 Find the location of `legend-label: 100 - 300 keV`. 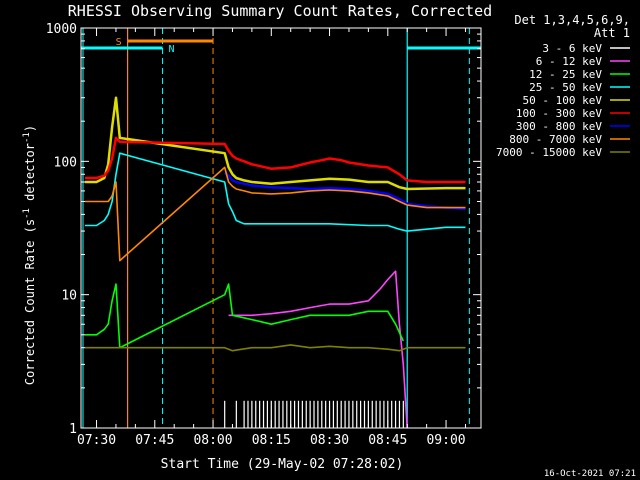

legend-label: 100 - 300 keV is located at coordinates (559, 113).